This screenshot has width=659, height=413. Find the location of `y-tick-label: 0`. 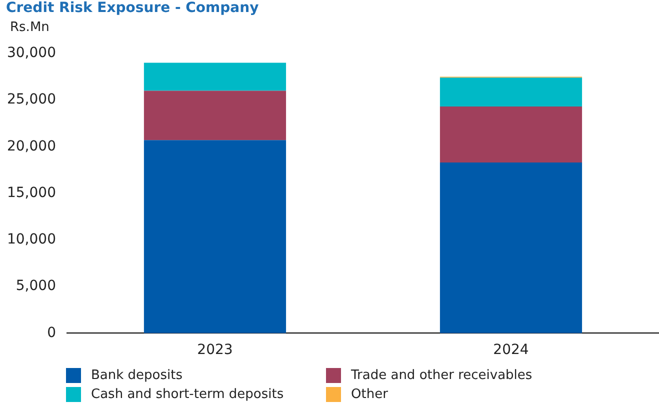

y-tick-label: 0 is located at coordinates (51, 332).